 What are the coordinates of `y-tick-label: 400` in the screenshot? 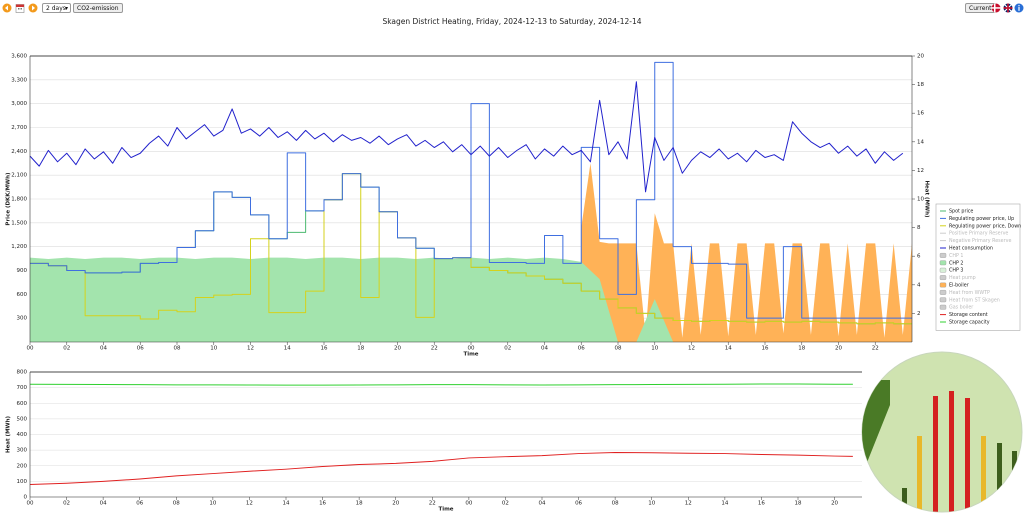 It's located at (22, 435).